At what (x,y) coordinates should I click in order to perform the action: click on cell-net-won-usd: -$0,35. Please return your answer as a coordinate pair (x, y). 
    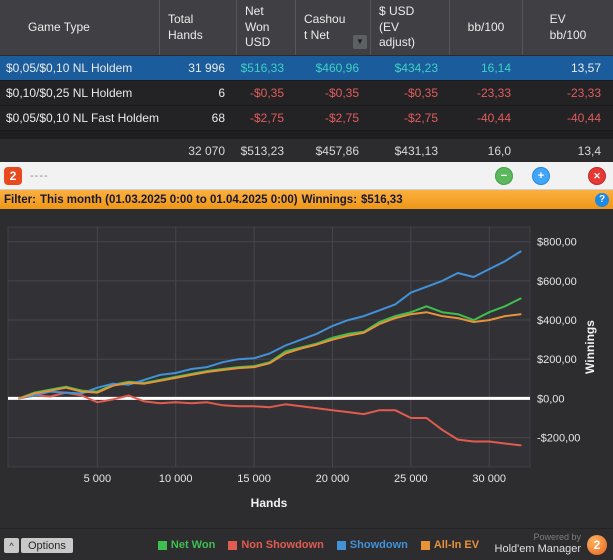
    Looking at the image, I should click on (266, 93).